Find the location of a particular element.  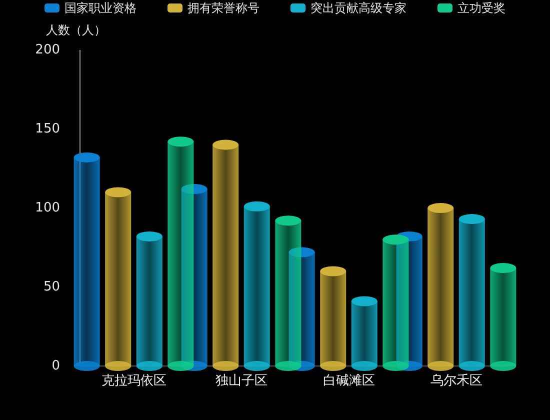

y-tick-label: 100 is located at coordinates (47, 208).